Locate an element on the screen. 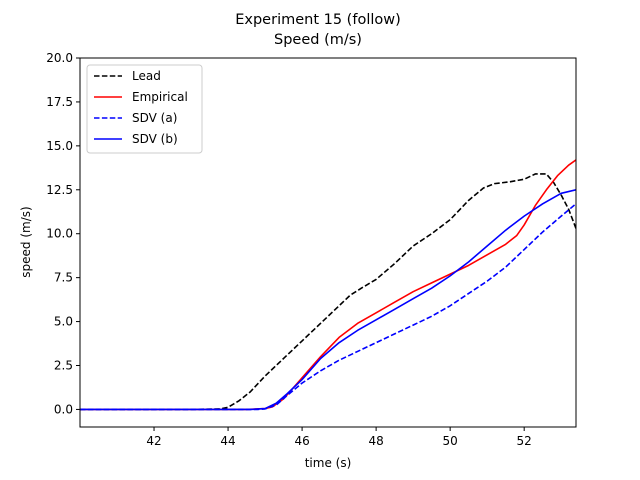 The height and width of the screenshot is (480, 640). x-tick-label: 50 is located at coordinates (450, 441).